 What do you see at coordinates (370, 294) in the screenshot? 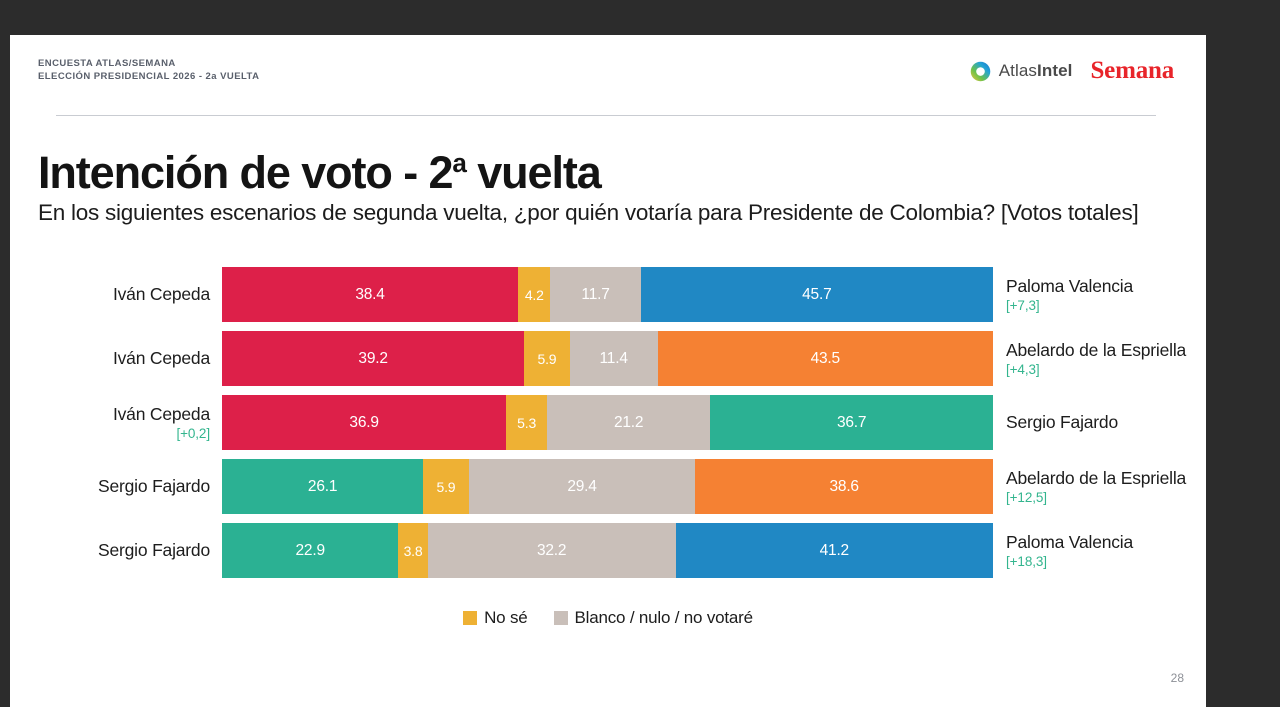
I see `segment-left-candidate: 38.4` at bounding box center [370, 294].